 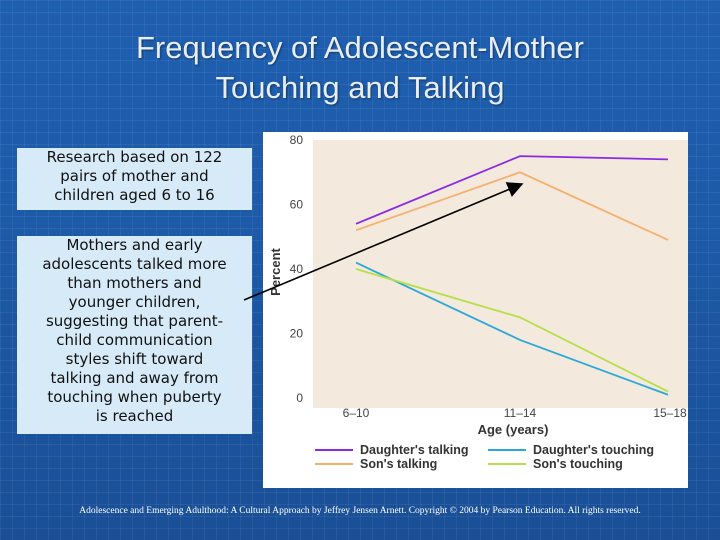 What do you see at coordinates (520, 413) in the screenshot?
I see `x-tick-label: 11–14` at bounding box center [520, 413].